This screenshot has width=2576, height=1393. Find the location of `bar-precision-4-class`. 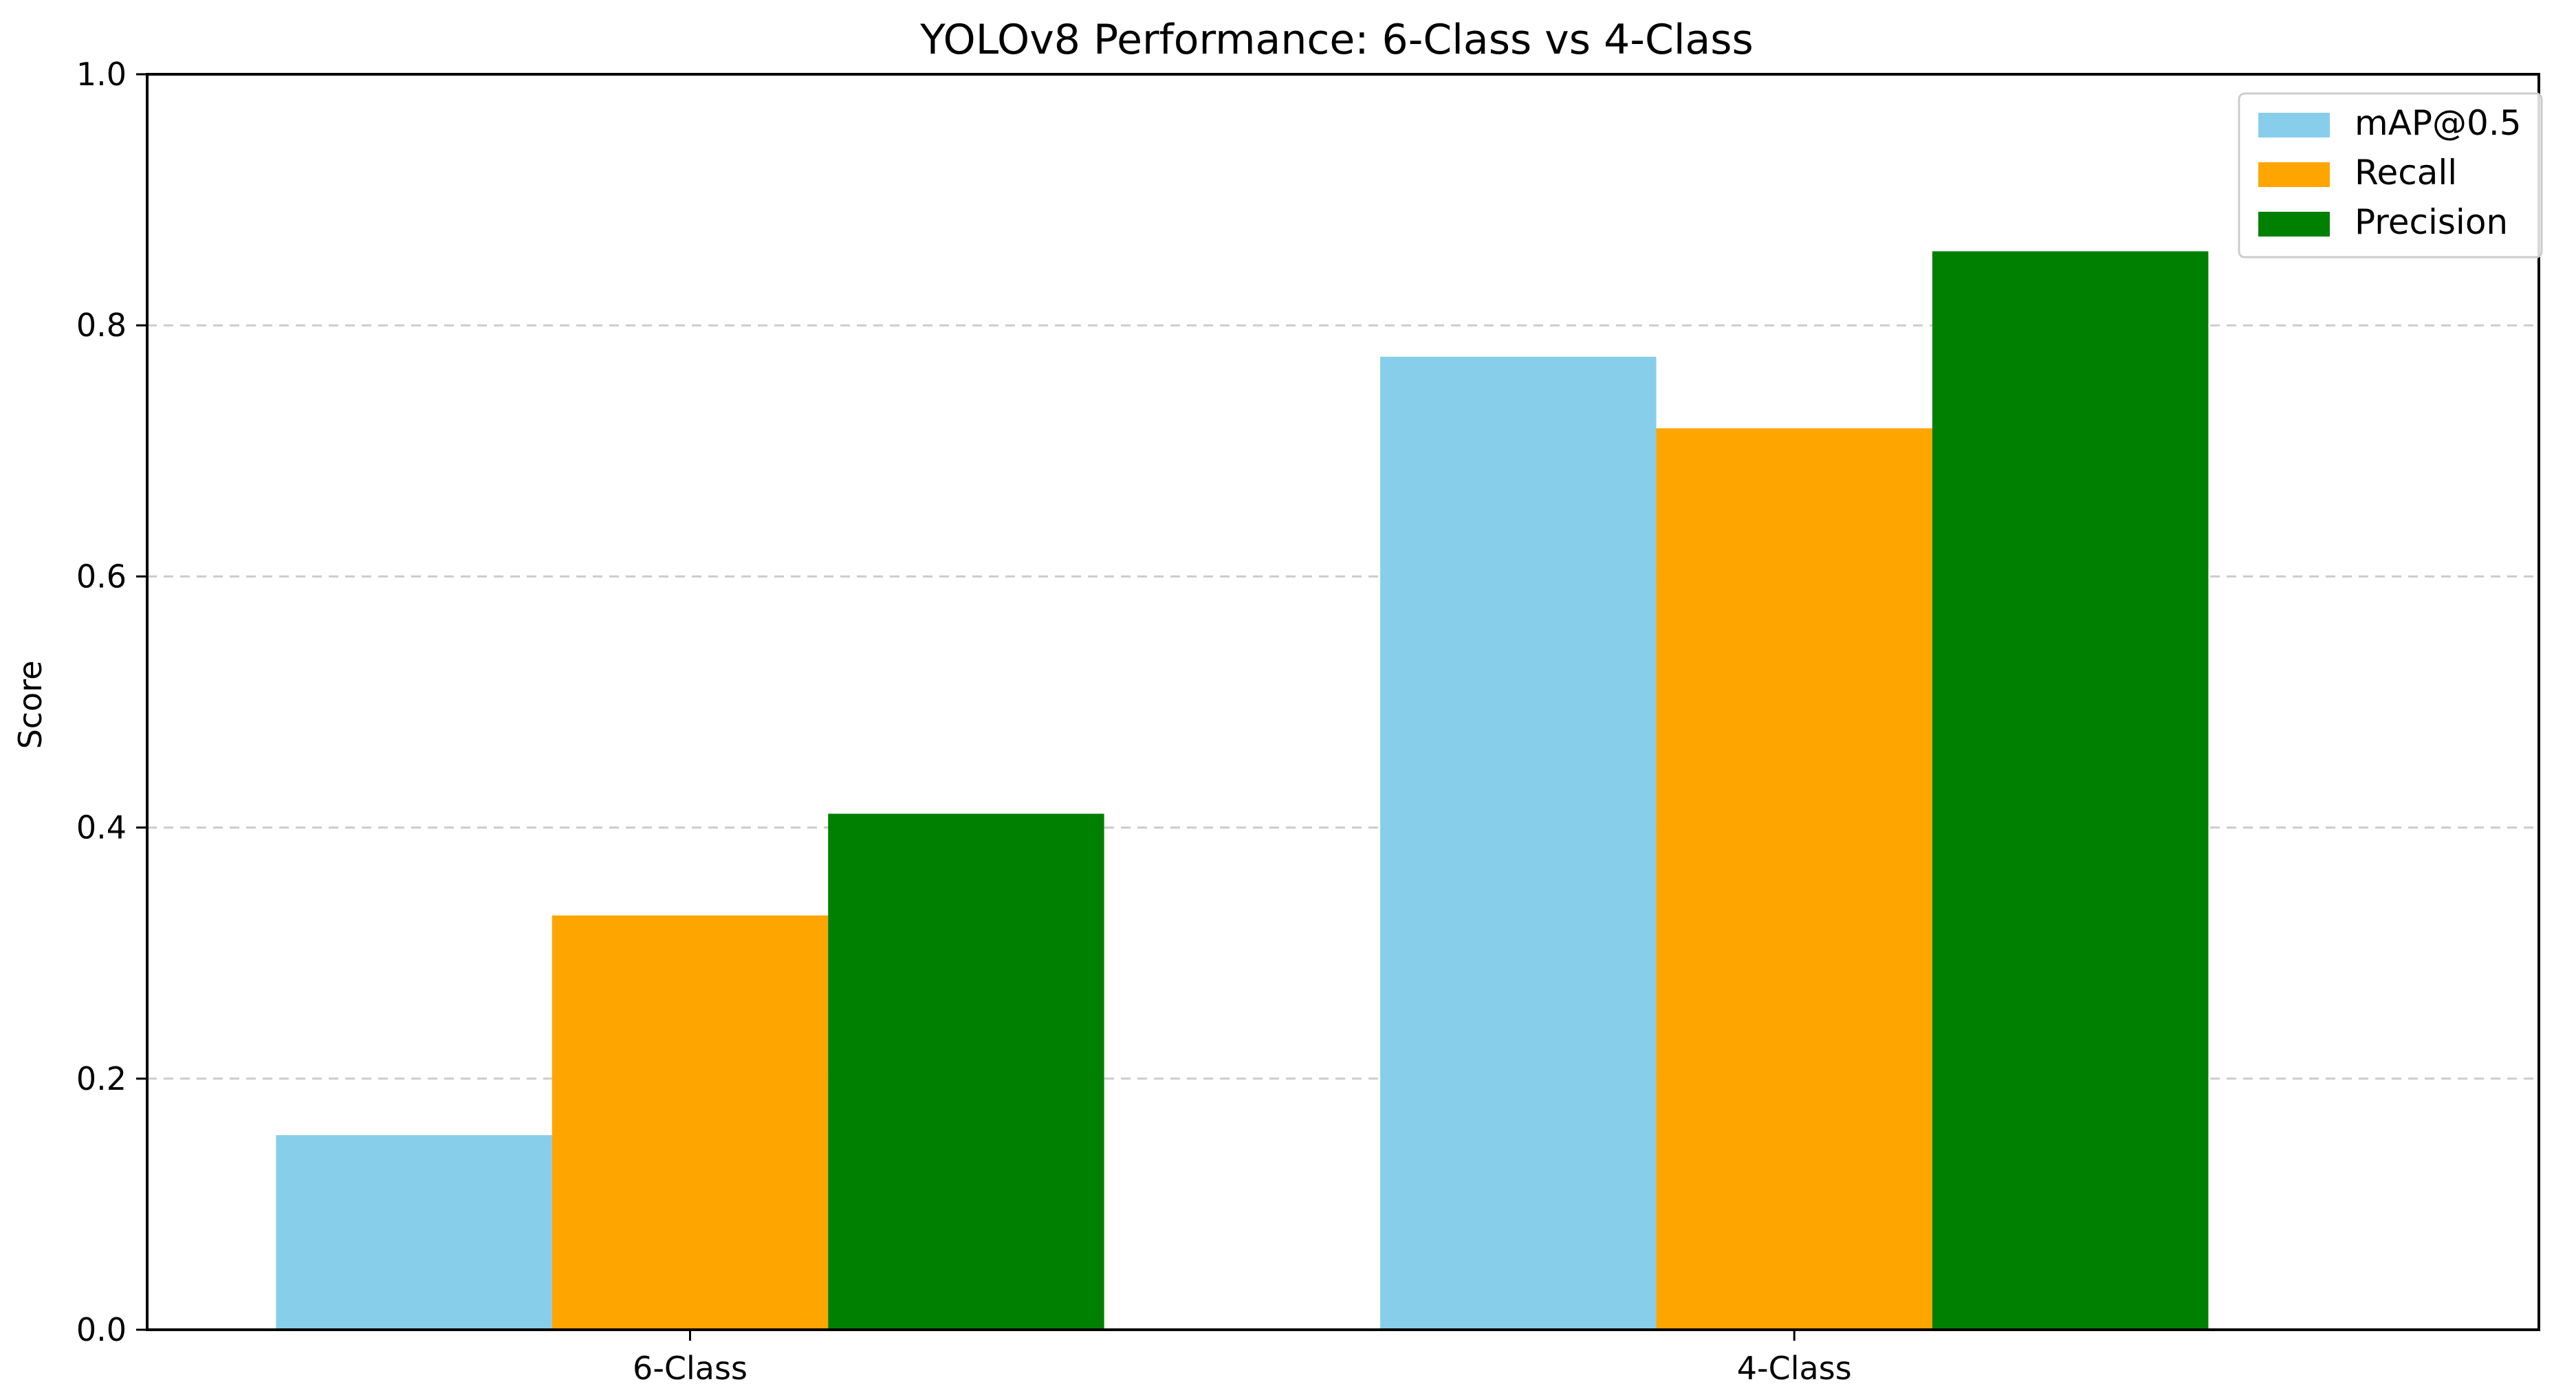

bar-precision-4-class is located at coordinates (2070, 790).